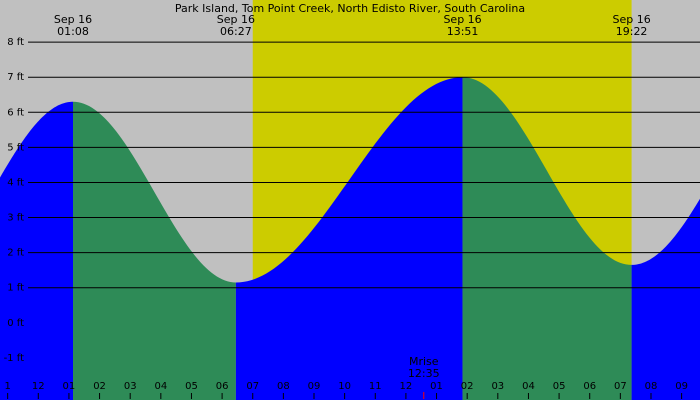  I want to click on y-tick-label: 0 ft, so click(15, 323).